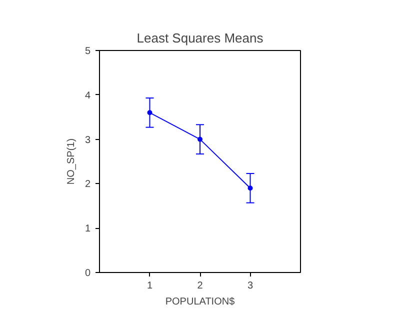  What do you see at coordinates (200, 38) in the screenshot?
I see `chart-title: Least Squares Means` at bounding box center [200, 38].